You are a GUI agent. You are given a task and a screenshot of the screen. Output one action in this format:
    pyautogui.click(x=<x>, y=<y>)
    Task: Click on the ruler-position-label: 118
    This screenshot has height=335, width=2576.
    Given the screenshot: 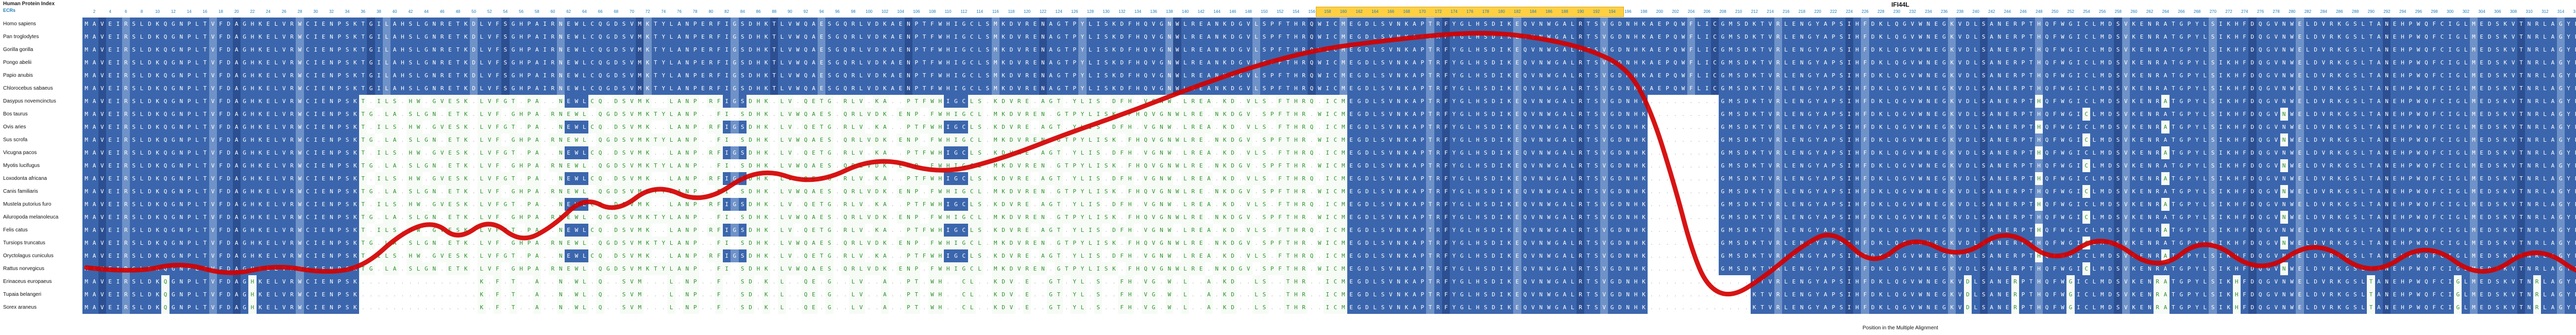 What is the action you would take?
    pyautogui.click(x=1011, y=11)
    